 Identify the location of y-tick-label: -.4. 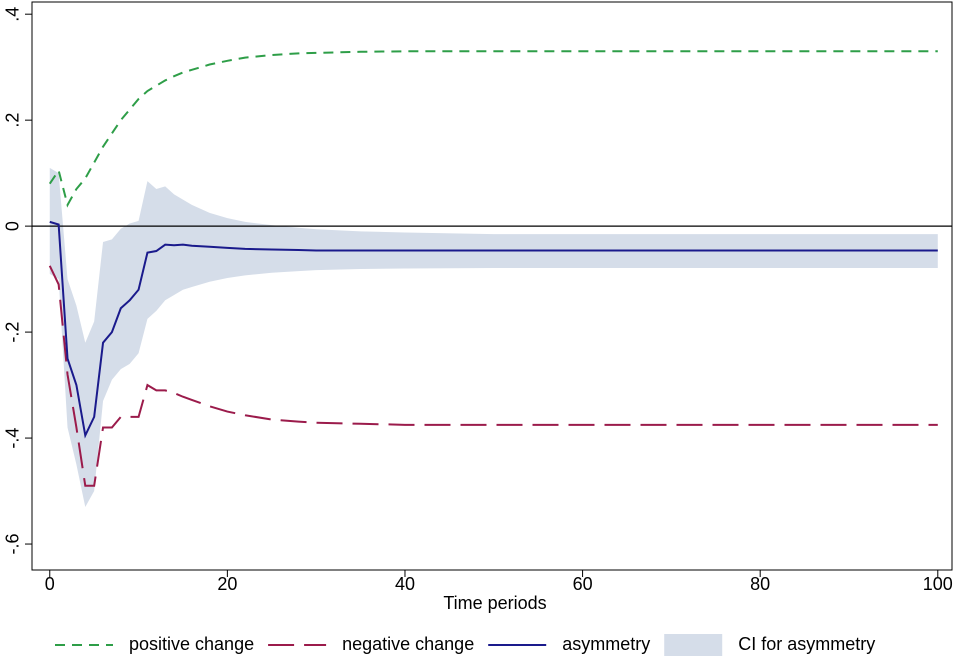
(13, 438).